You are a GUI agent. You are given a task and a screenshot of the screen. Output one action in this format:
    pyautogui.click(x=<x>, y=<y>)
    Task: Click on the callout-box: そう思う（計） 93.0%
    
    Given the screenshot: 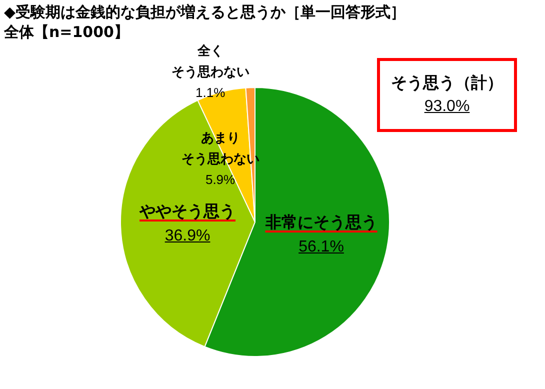 What is the action you would take?
    pyautogui.click(x=447, y=95)
    